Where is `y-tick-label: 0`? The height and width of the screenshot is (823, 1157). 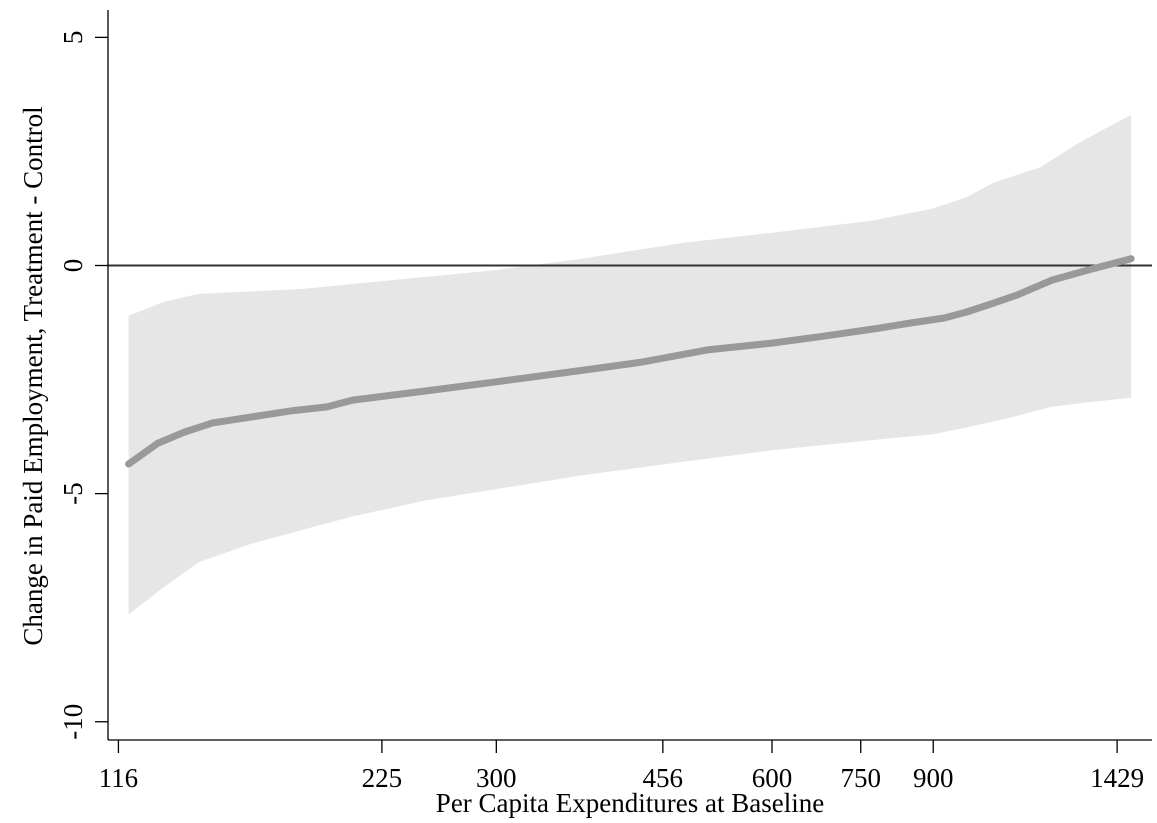 y-tick-label: 0 is located at coordinates (73, 266).